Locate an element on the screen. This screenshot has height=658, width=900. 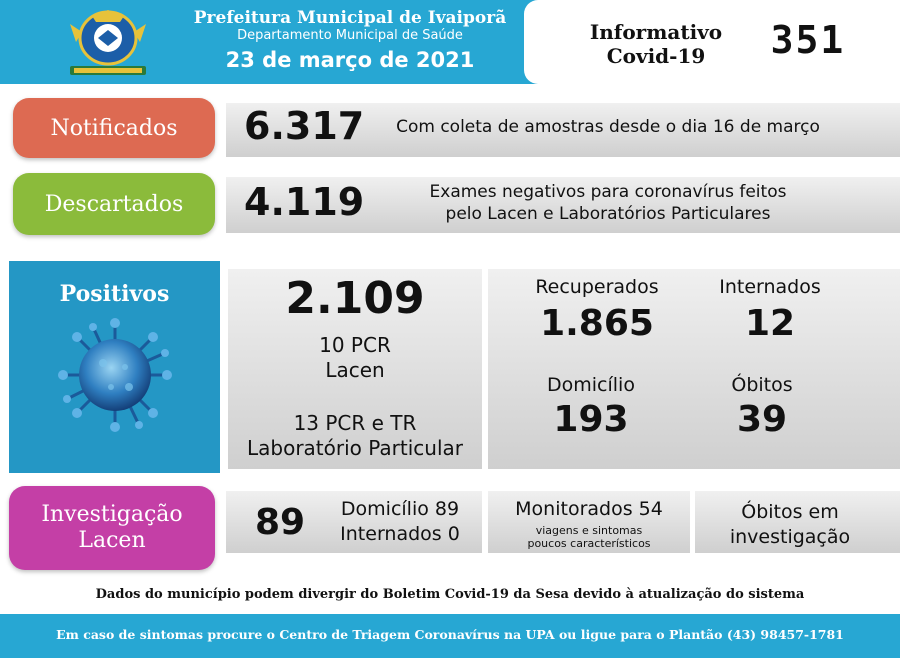
positivos-lacen-line1: 10 PCR is located at coordinates (355, 345).